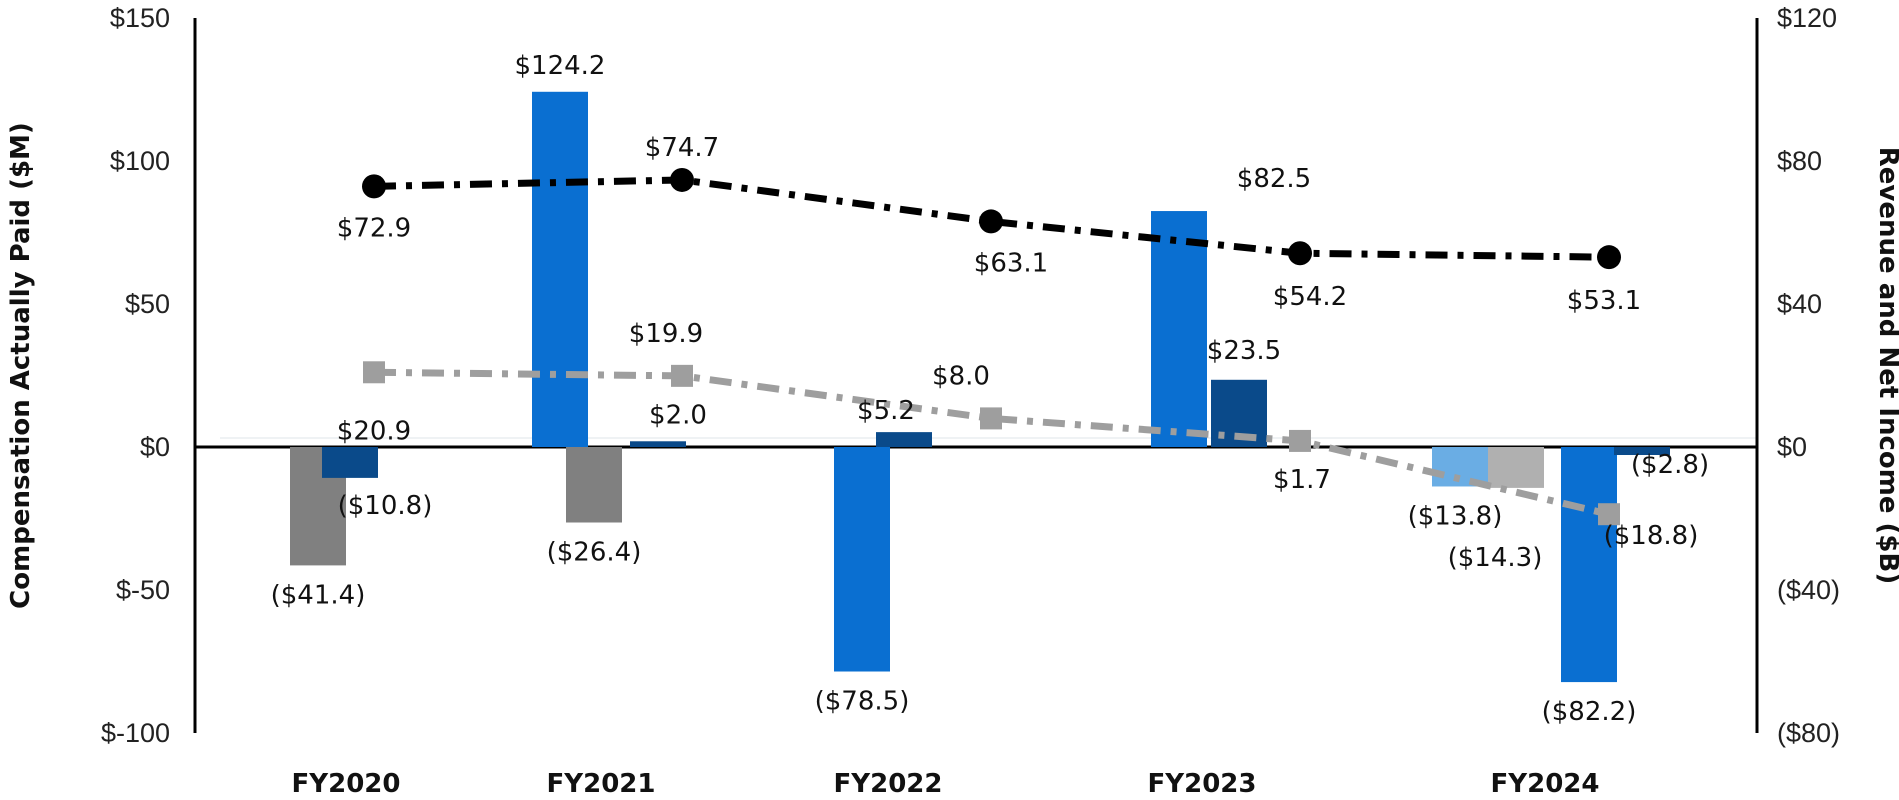 The width and height of the screenshot is (1899, 800). I want to click on right-tick-label: $0, so click(1792, 447).